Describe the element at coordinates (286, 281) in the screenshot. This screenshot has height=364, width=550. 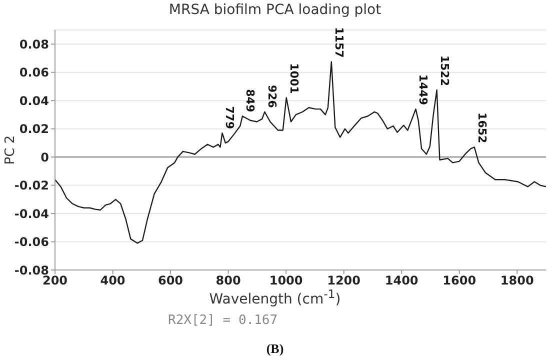
I see `x-tick-label: 1000` at that location.